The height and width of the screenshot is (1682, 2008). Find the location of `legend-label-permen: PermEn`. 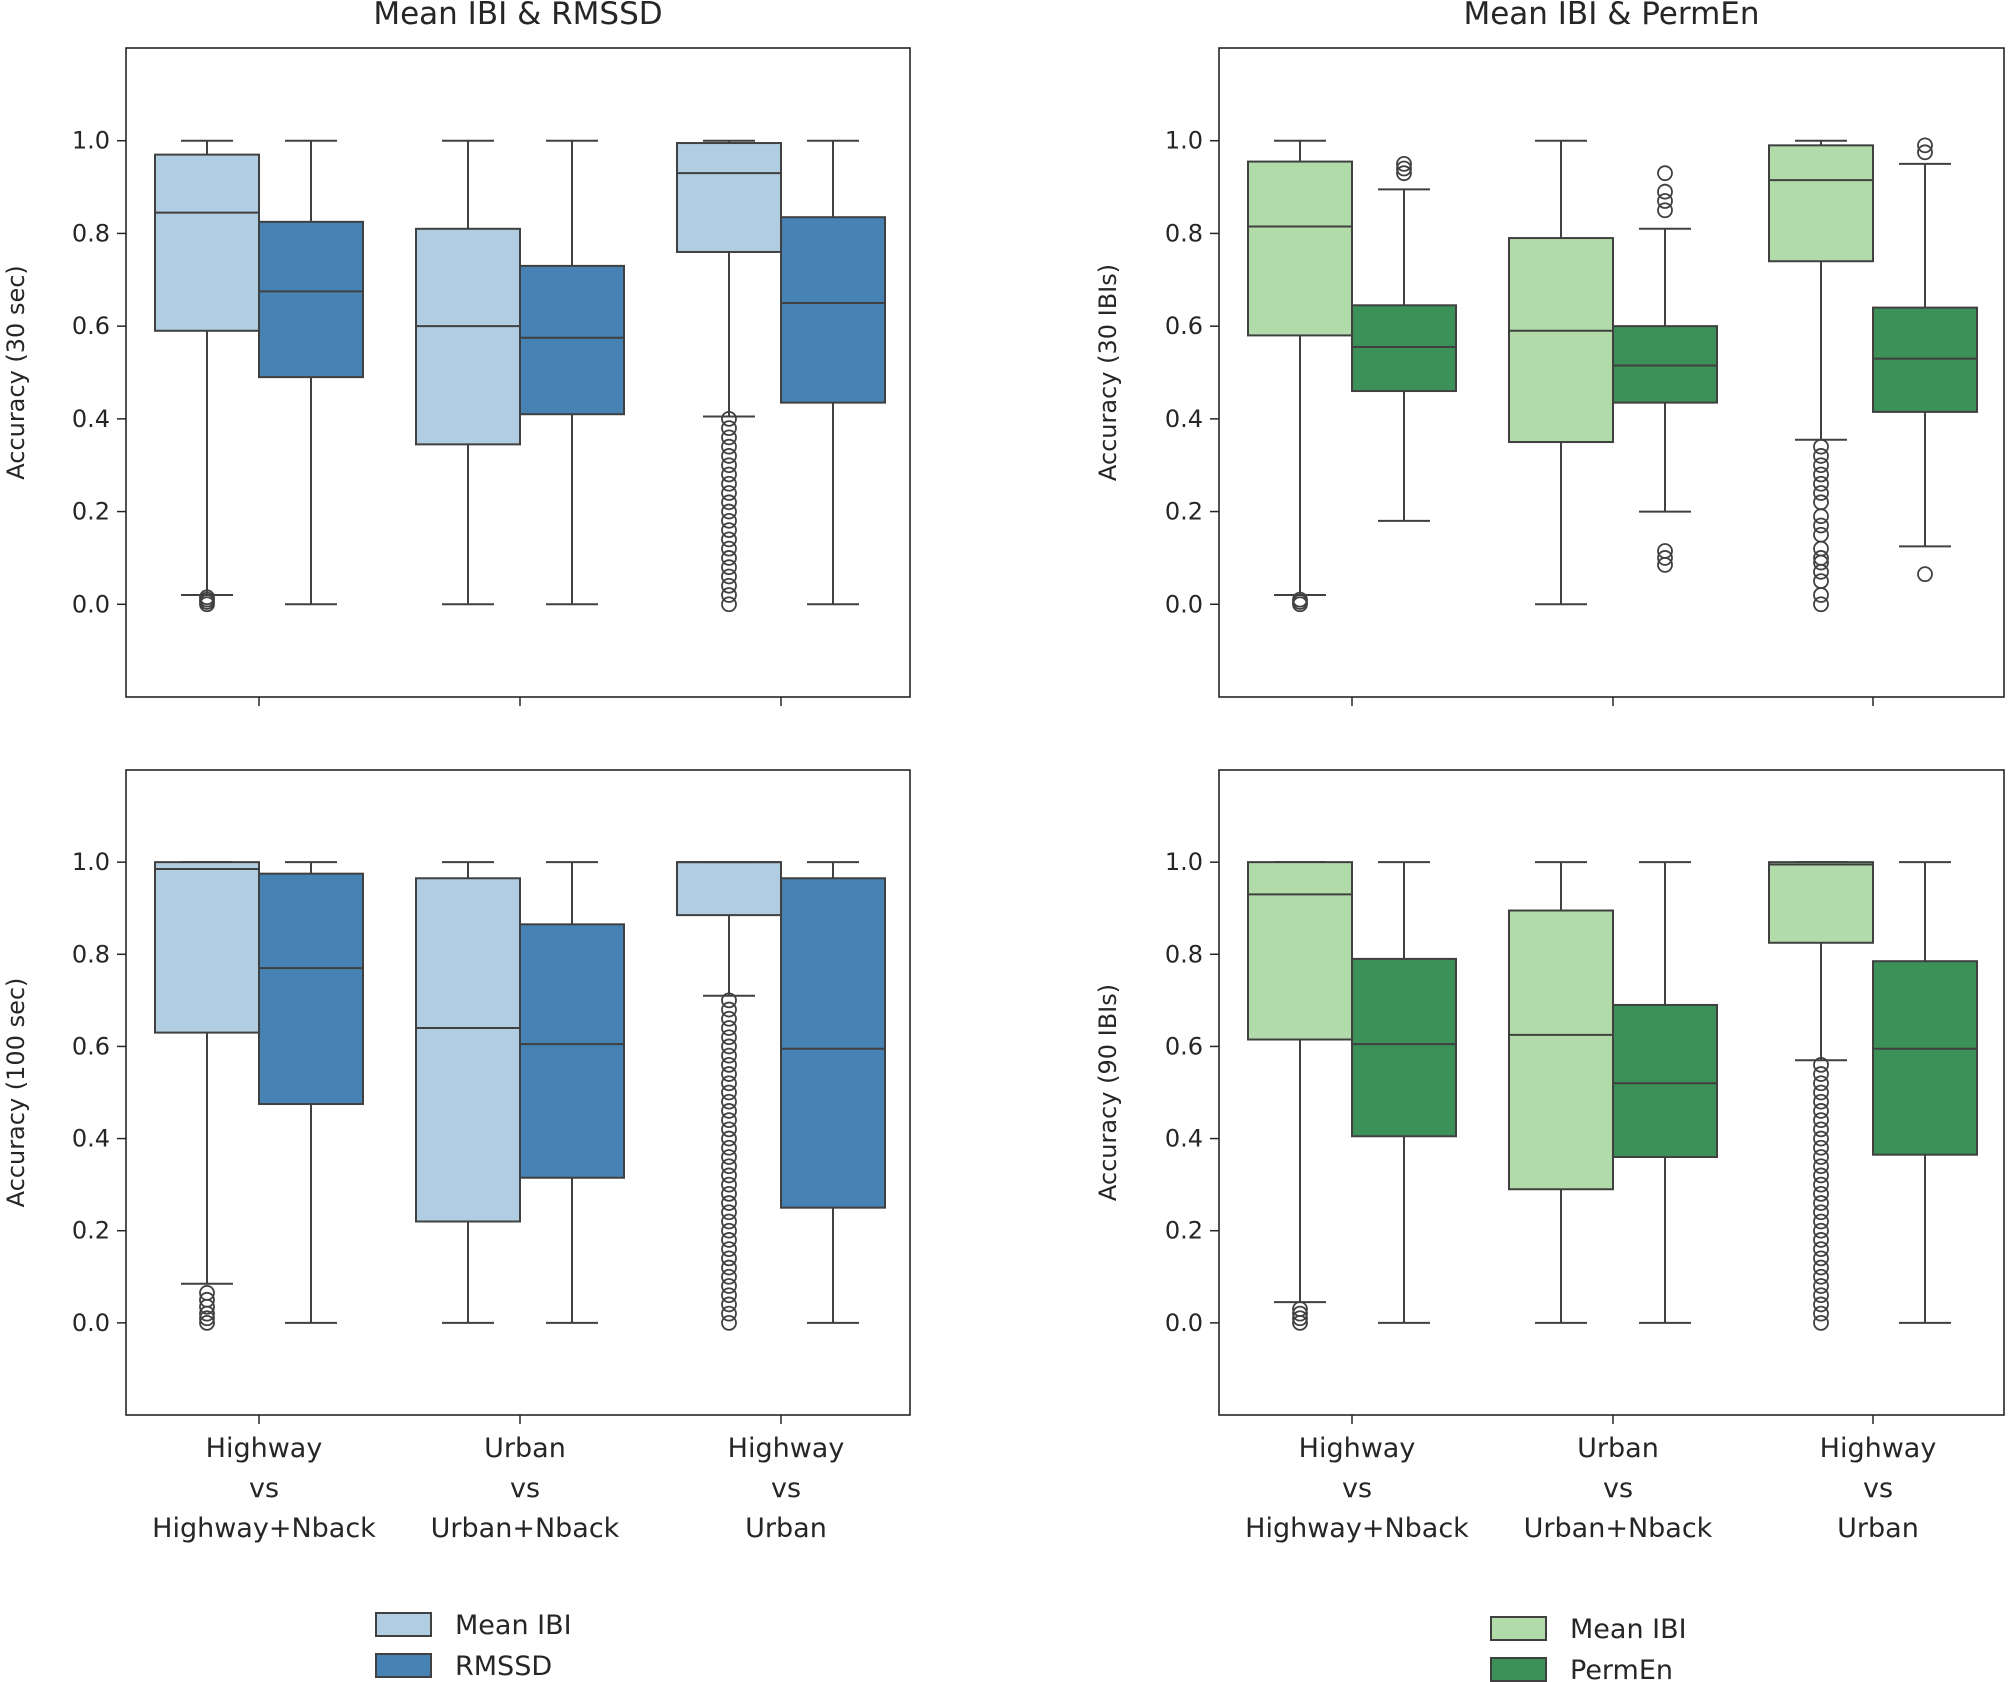

legend-label-permen: PermEn is located at coordinates (1621, 1668).